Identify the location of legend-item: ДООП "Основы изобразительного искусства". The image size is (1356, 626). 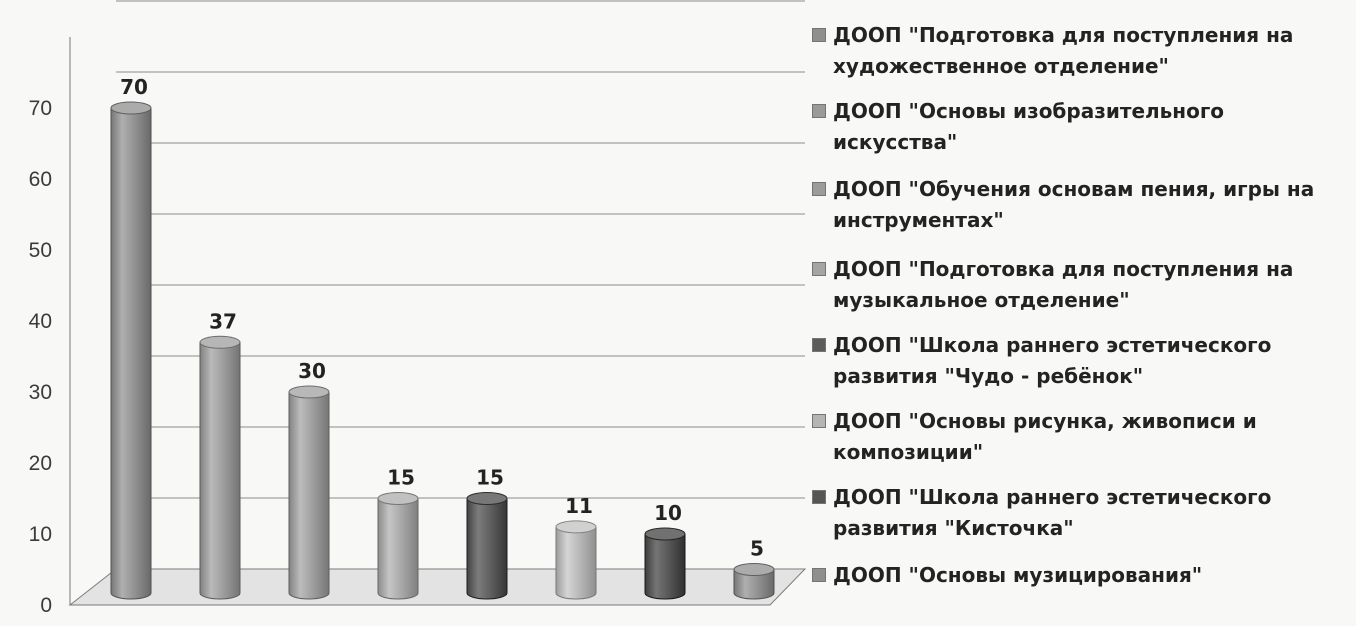
(1082, 127).